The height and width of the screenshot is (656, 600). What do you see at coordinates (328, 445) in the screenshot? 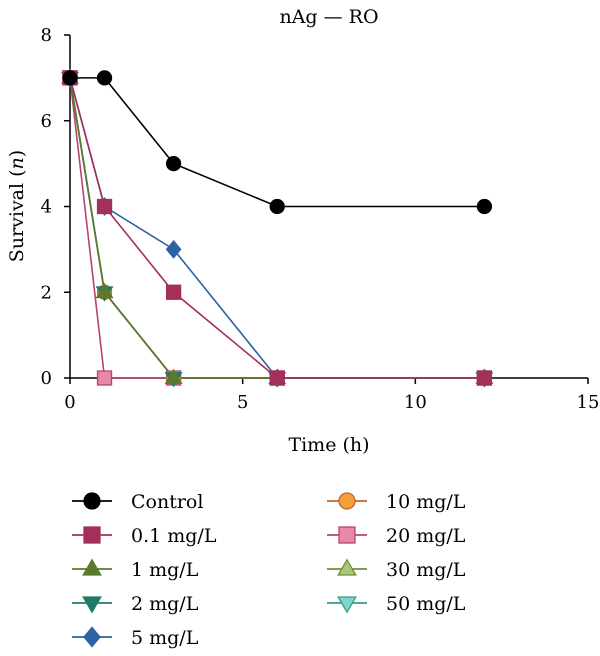
I see `x-axis-title: Time (h)` at bounding box center [328, 445].